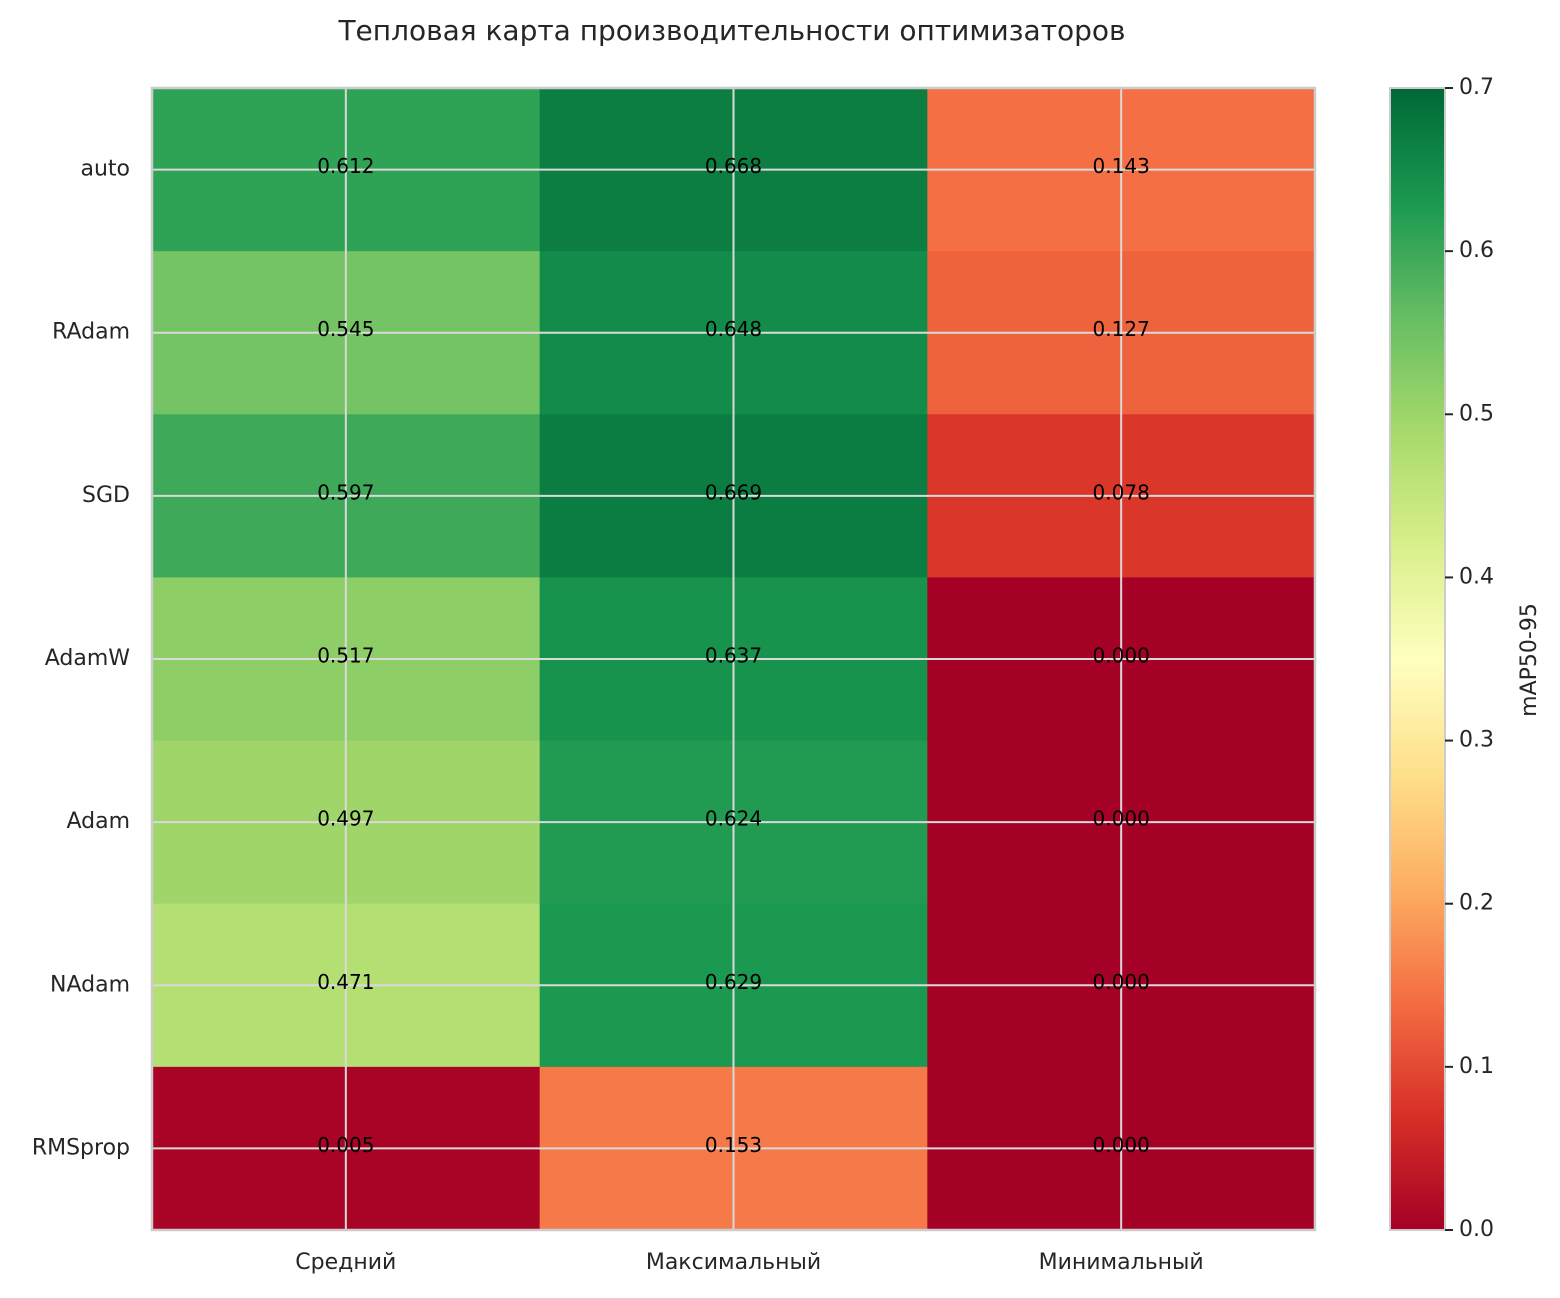  I want to click on value-label: 0.005, so click(345, 1145).